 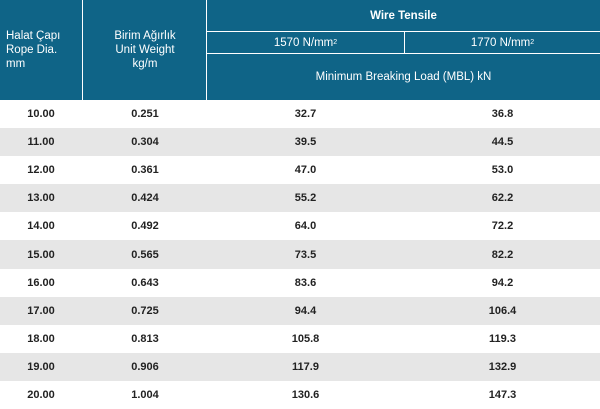 I want to click on mbl-1570-cell: 83.6, so click(x=305, y=282).